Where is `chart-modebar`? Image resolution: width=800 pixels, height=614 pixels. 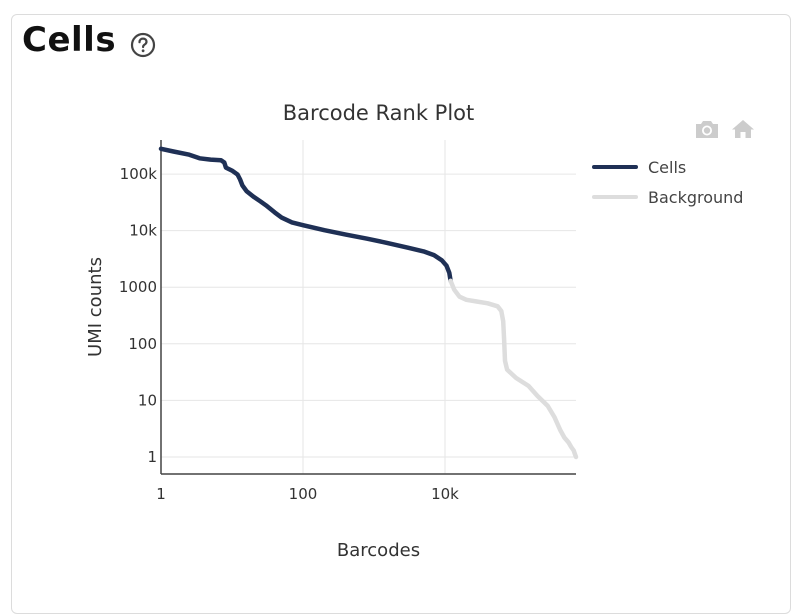
chart-modebar is located at coordinates (725, 129).